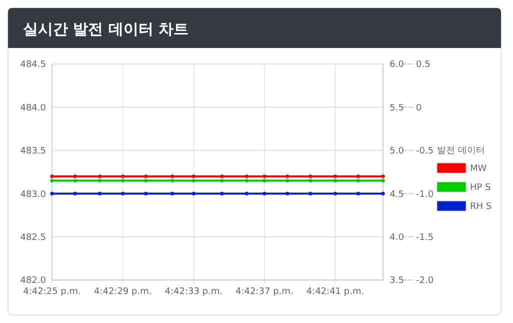  I want to click on y3-tick-label: -2.0, so click(425, 281).